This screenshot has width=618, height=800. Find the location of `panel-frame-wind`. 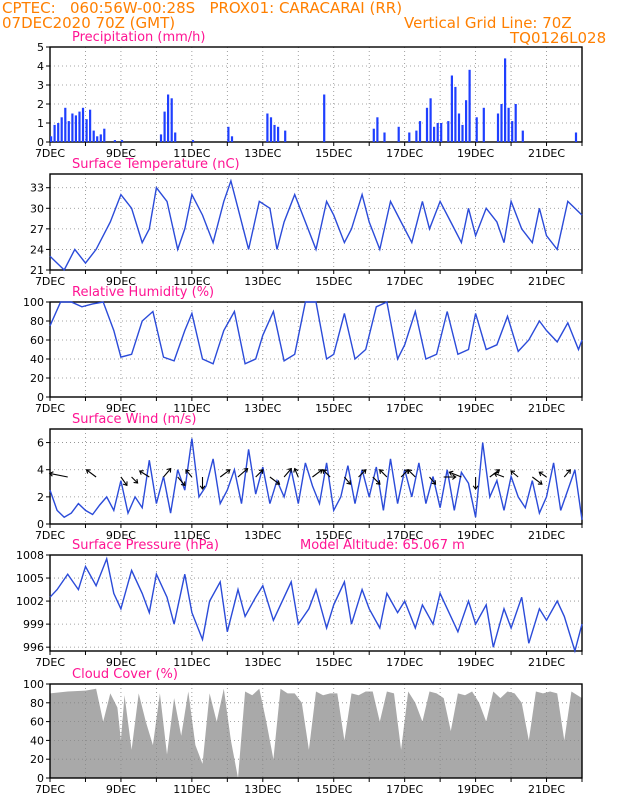

panel-frame-wind is located at coordinates (316, 476).